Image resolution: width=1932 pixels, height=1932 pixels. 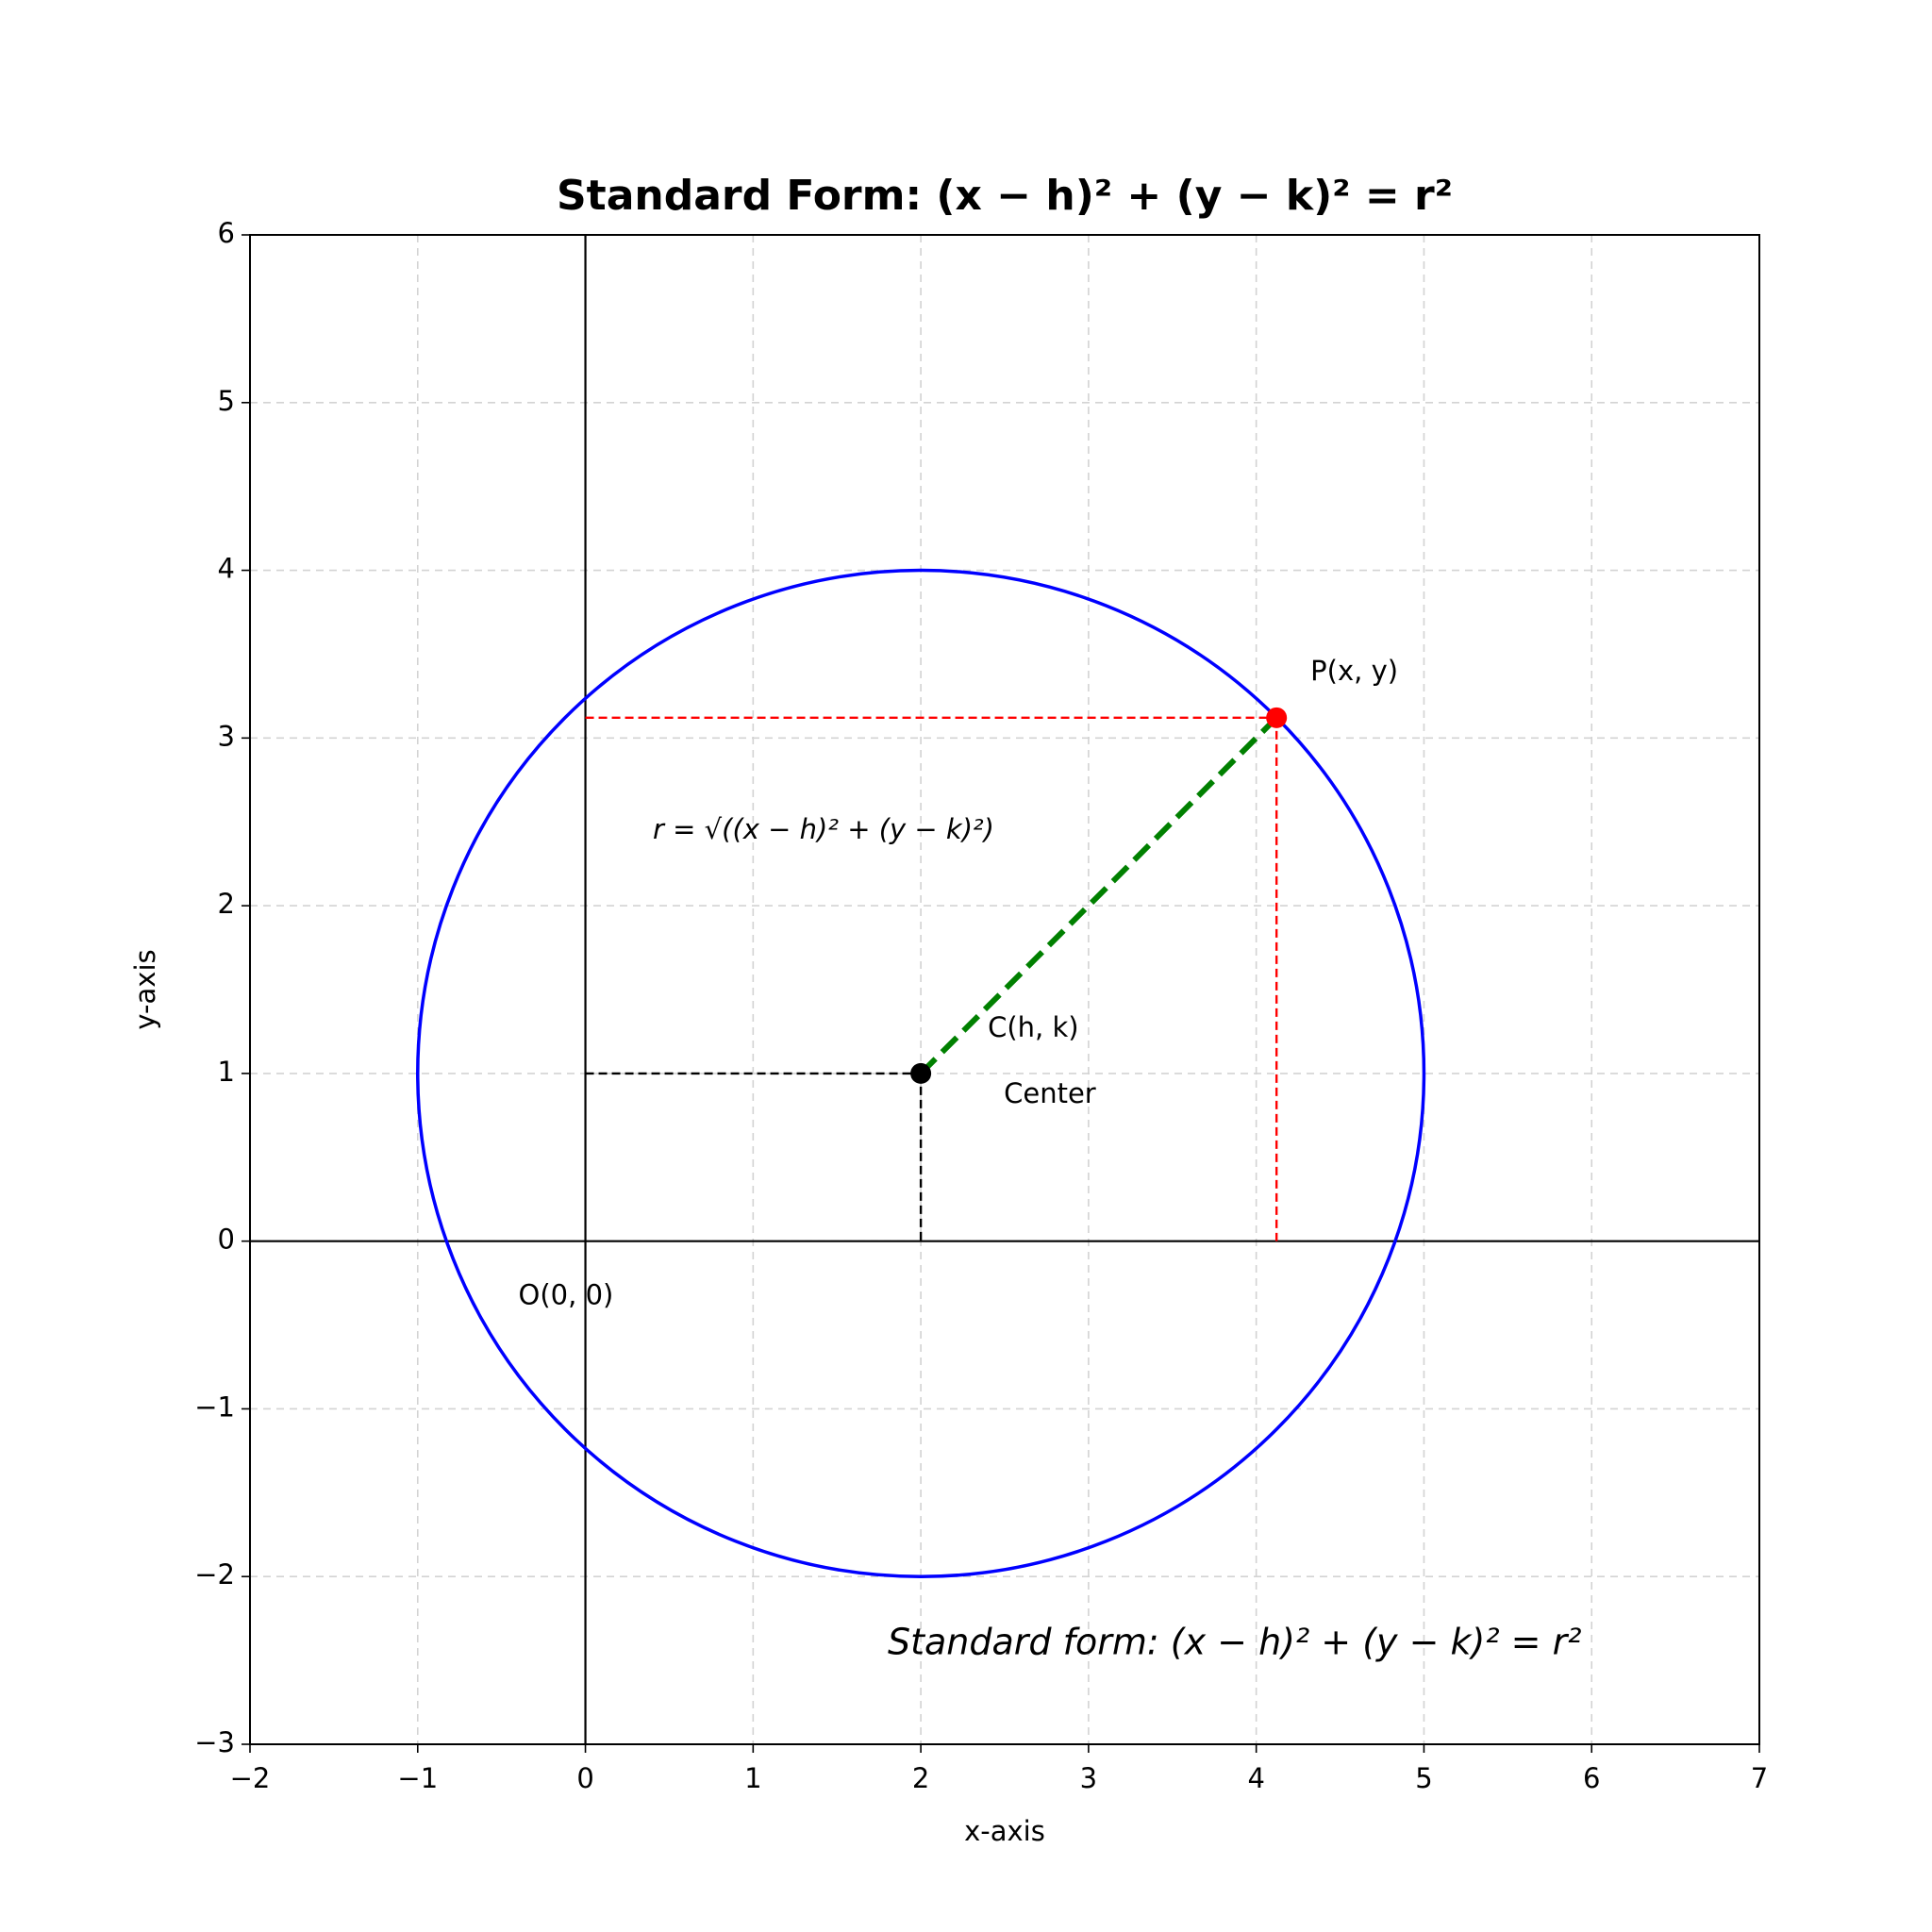 What do you see at coordinates (1050, 1093) in the screenshot?
I see `center-caption: Center` at bounding box center [1050, 1093].